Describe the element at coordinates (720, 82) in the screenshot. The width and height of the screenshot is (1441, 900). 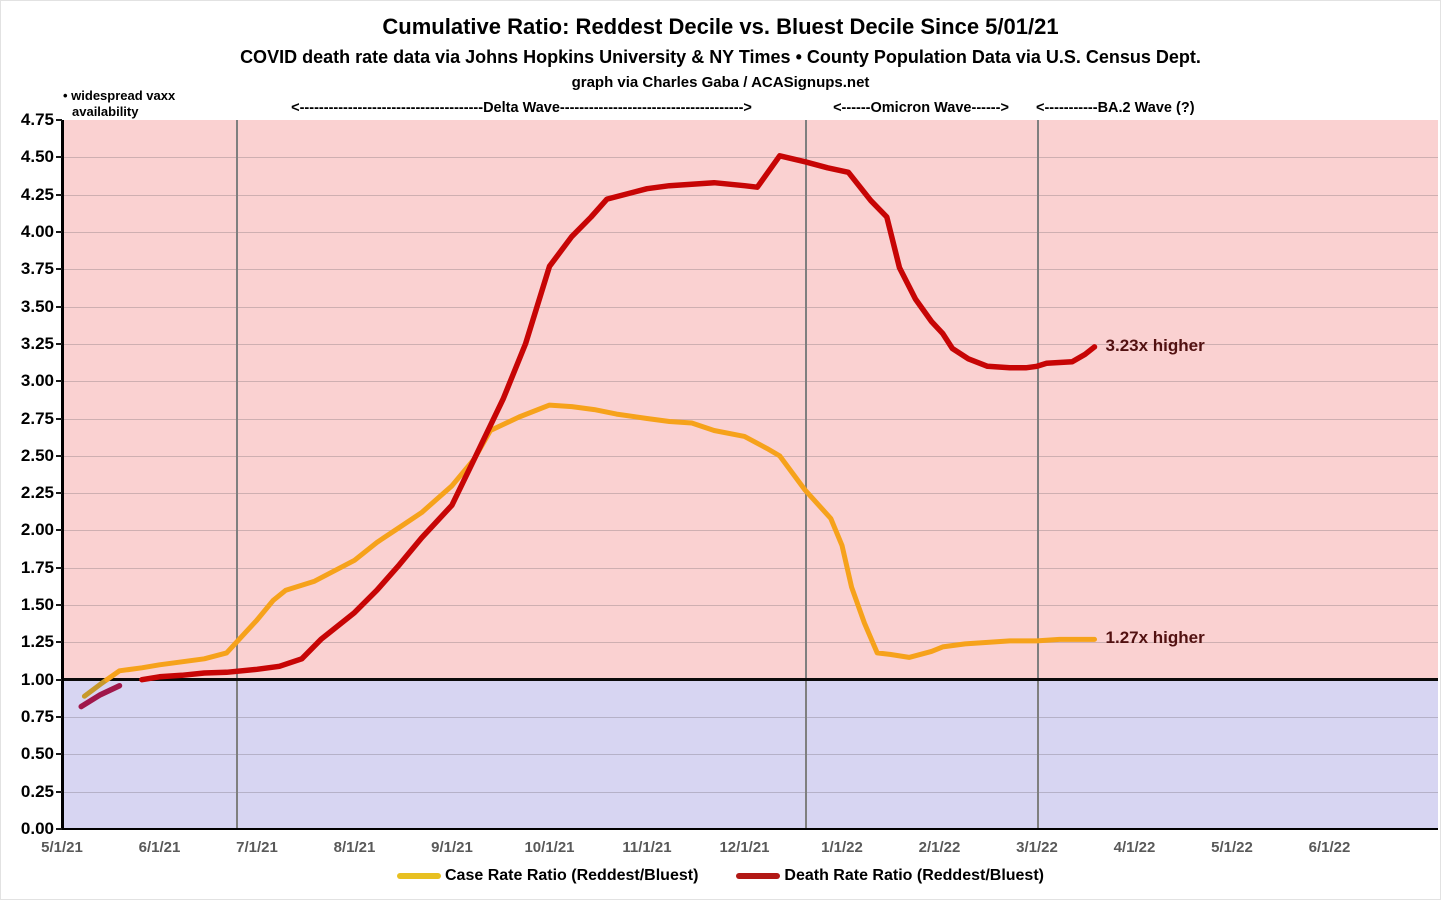
I see `chart-credit: graph via Charles Gaba / ACASignups.net` at that location.